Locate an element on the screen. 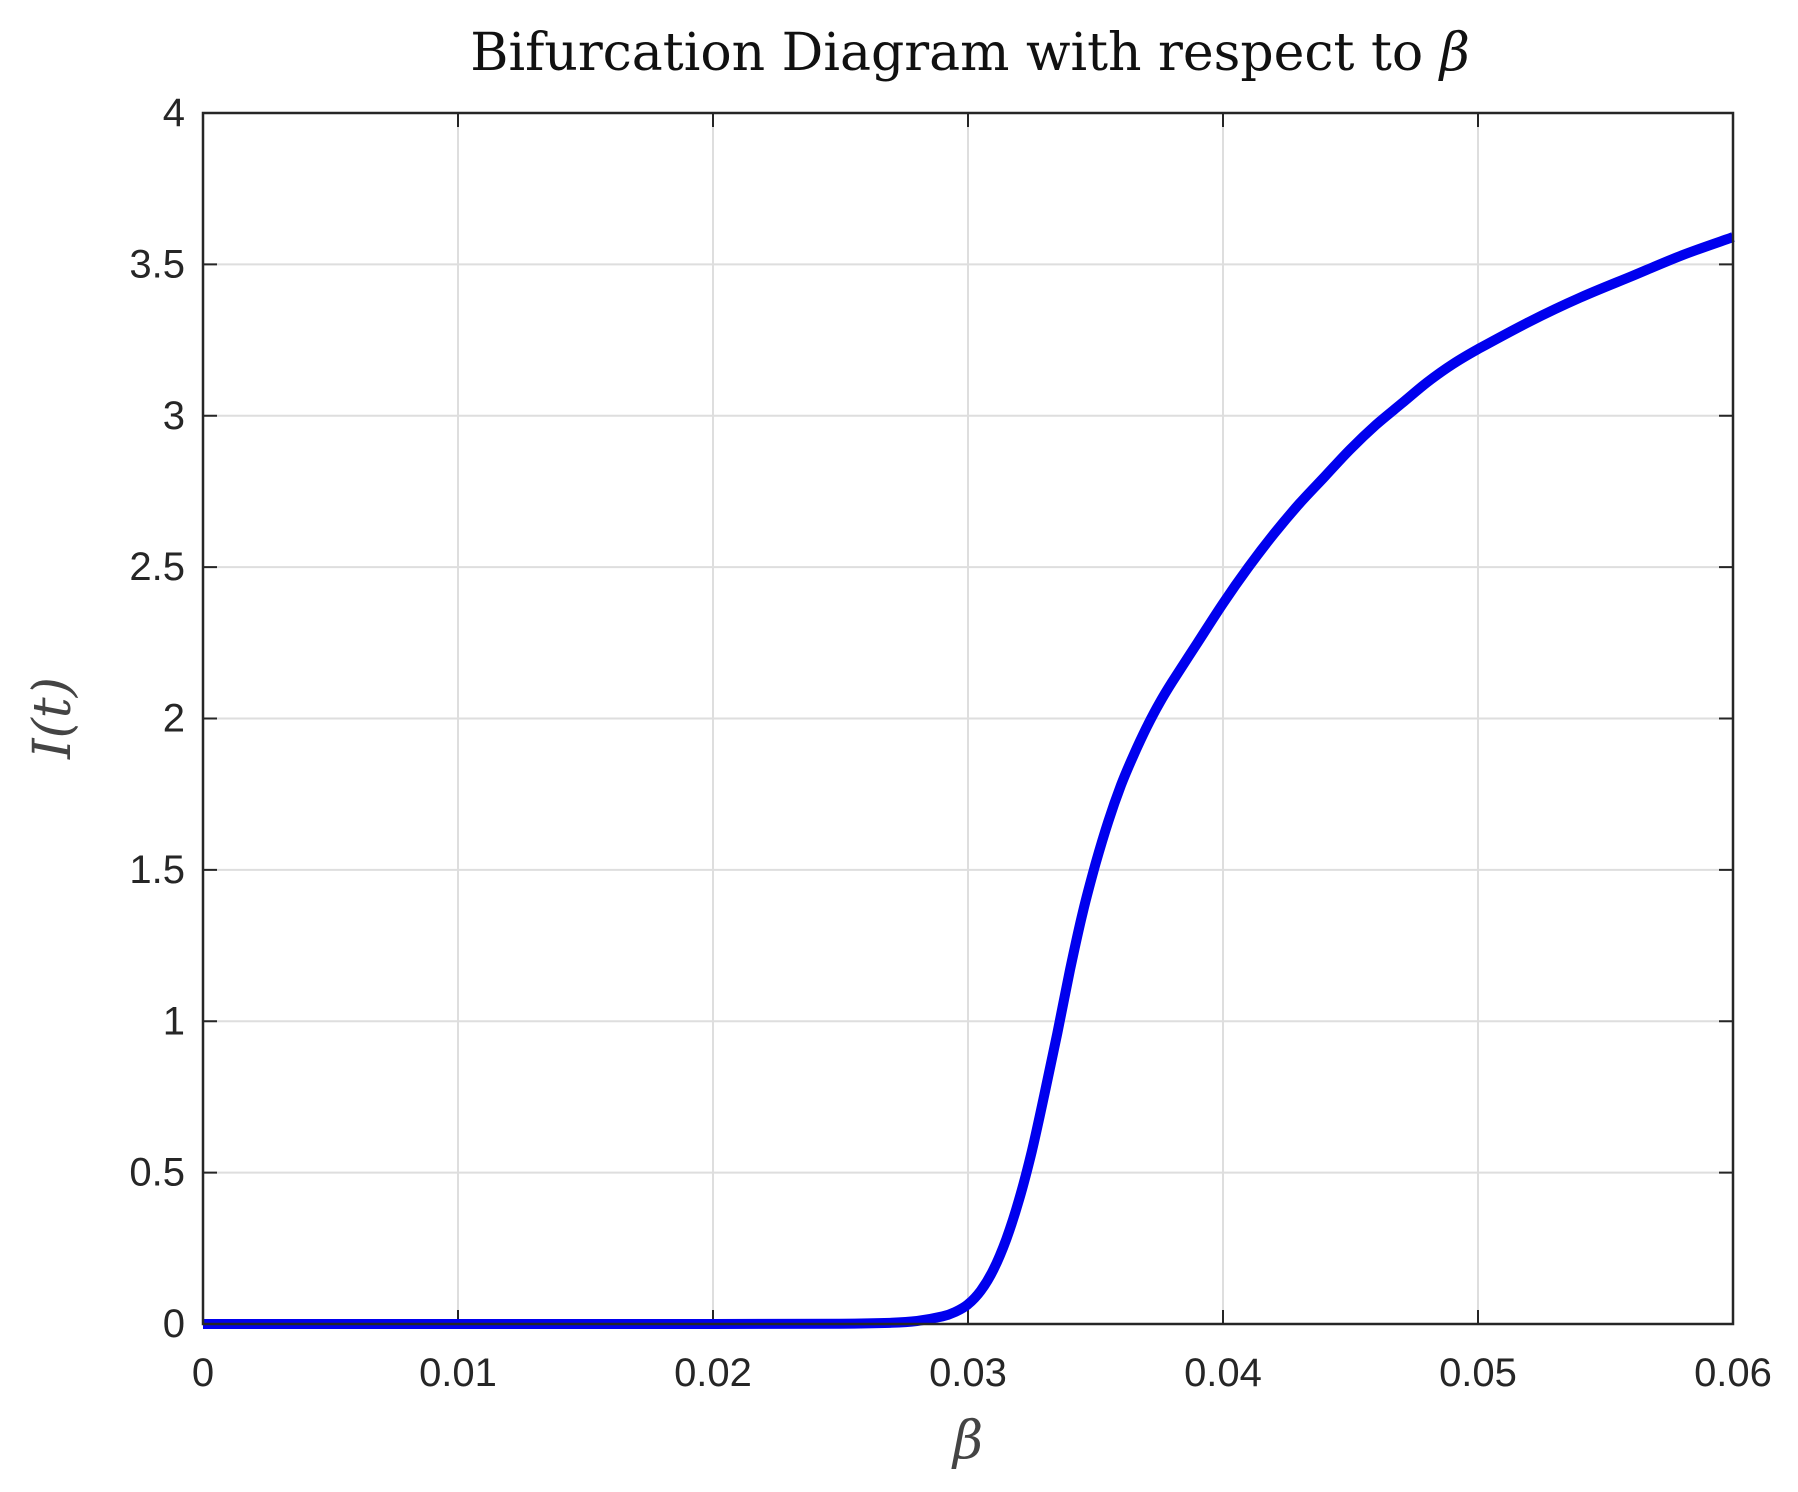 This screenshot has width=1798, height=1492. x-tick-label: 0.02 is located at coordinates (713, 1373).